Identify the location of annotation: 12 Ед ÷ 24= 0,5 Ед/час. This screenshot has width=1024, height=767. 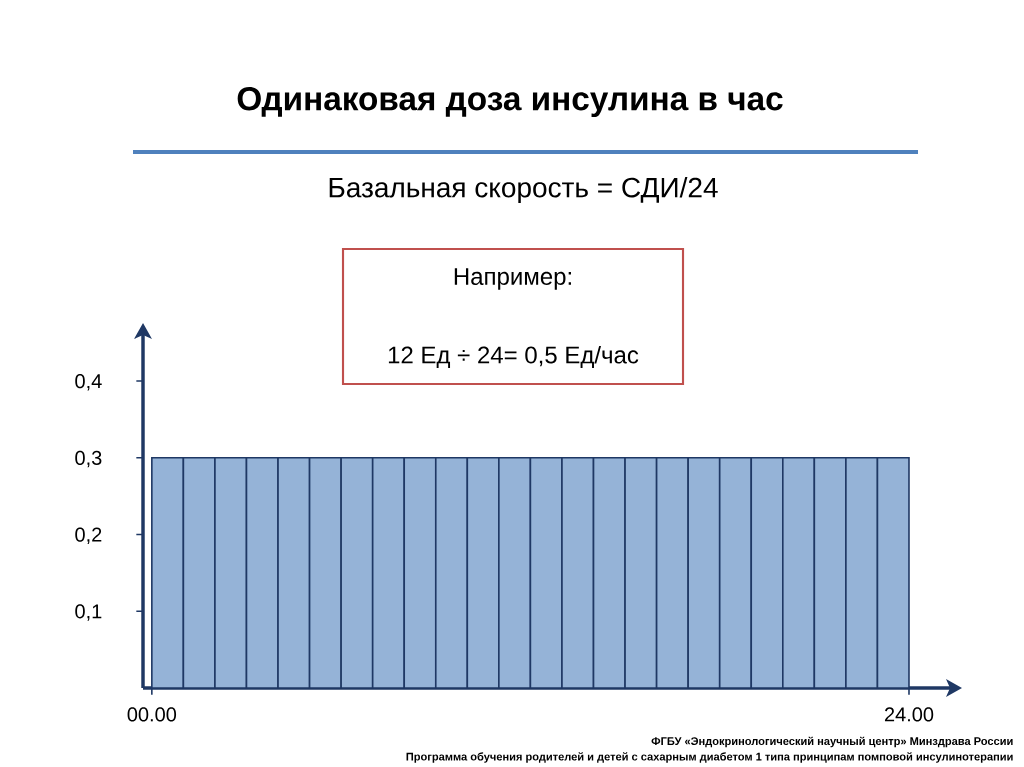
(513, 356).